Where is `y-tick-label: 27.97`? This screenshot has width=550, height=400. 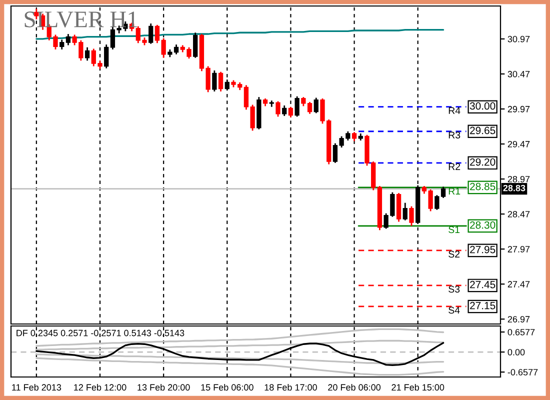
y-tick-label: 27.97 is located at coordinates (519, 249).